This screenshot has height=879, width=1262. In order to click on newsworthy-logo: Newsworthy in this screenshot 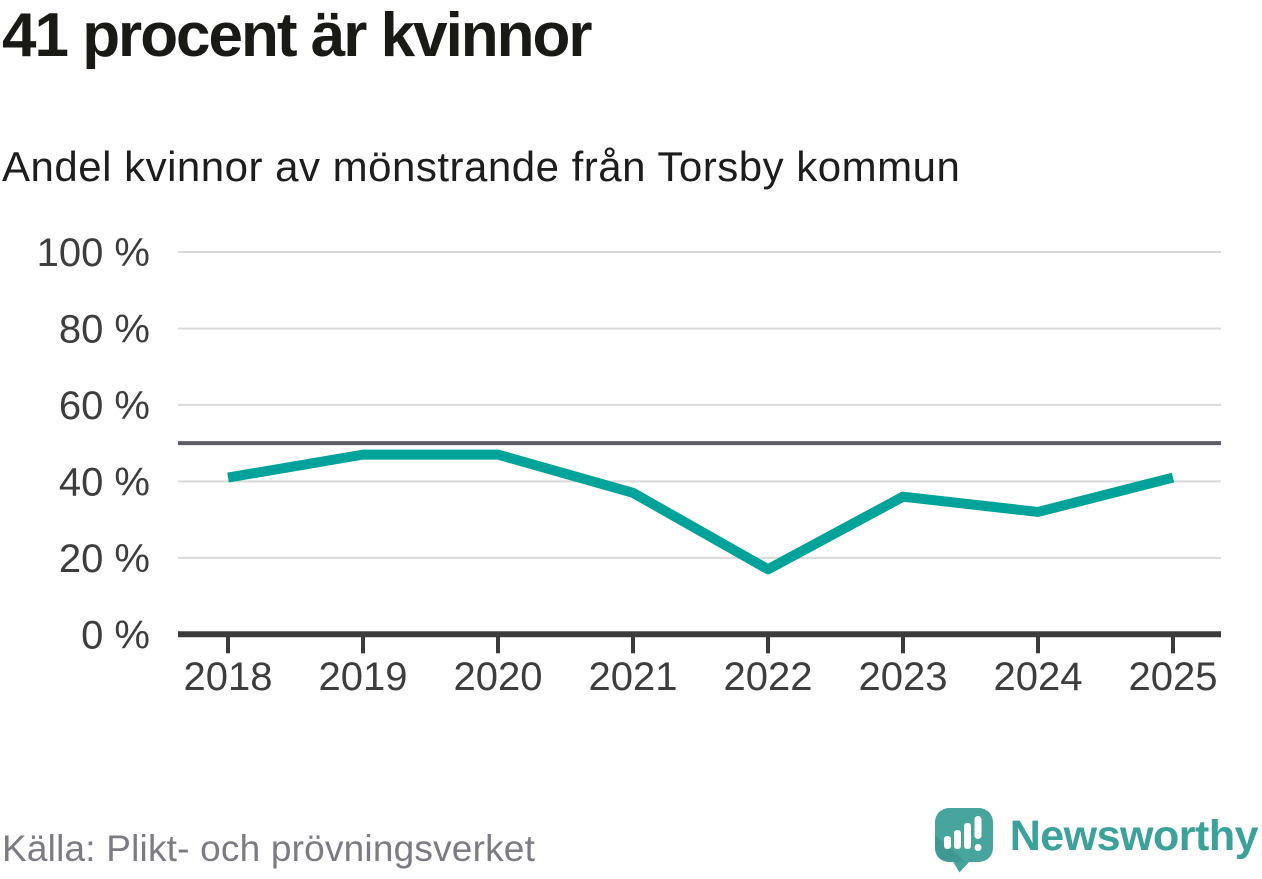, I will do `click(1094, 839)`.